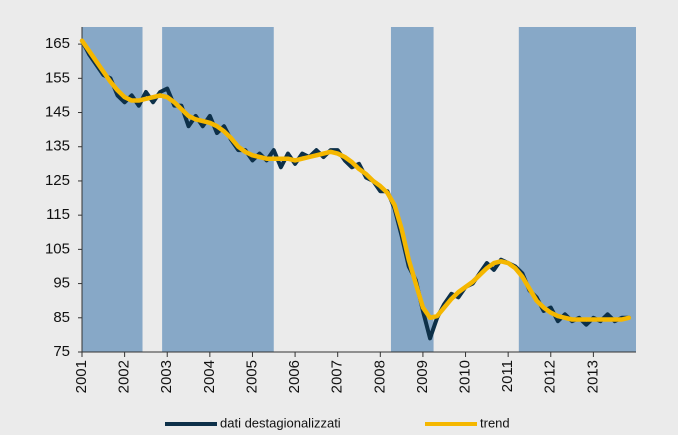 This screenshot has width=678, height=435. Describe the element at coordinates (209, 376) in the screenshot. I see `x-tick-label: 2004` at that location.